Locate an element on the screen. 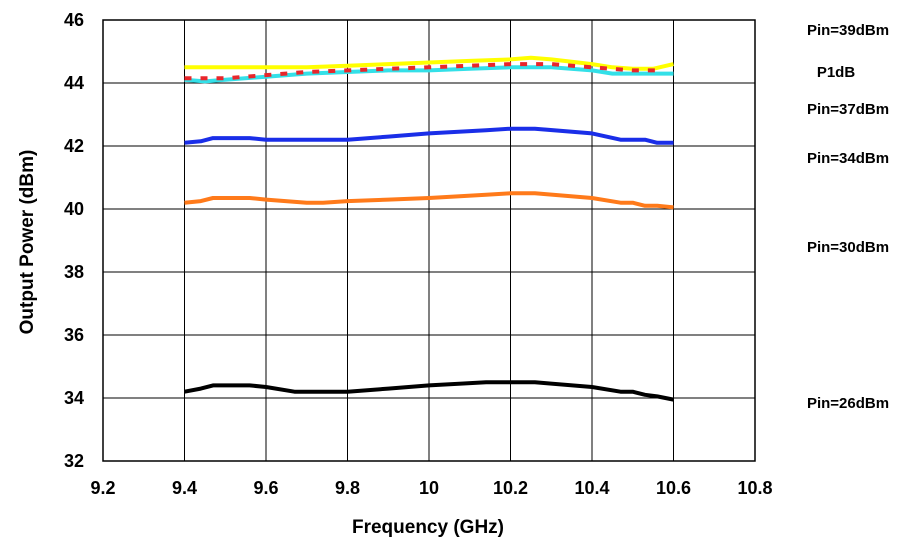  x-tick-label: 10.8 is located at coordinates (754, 488).